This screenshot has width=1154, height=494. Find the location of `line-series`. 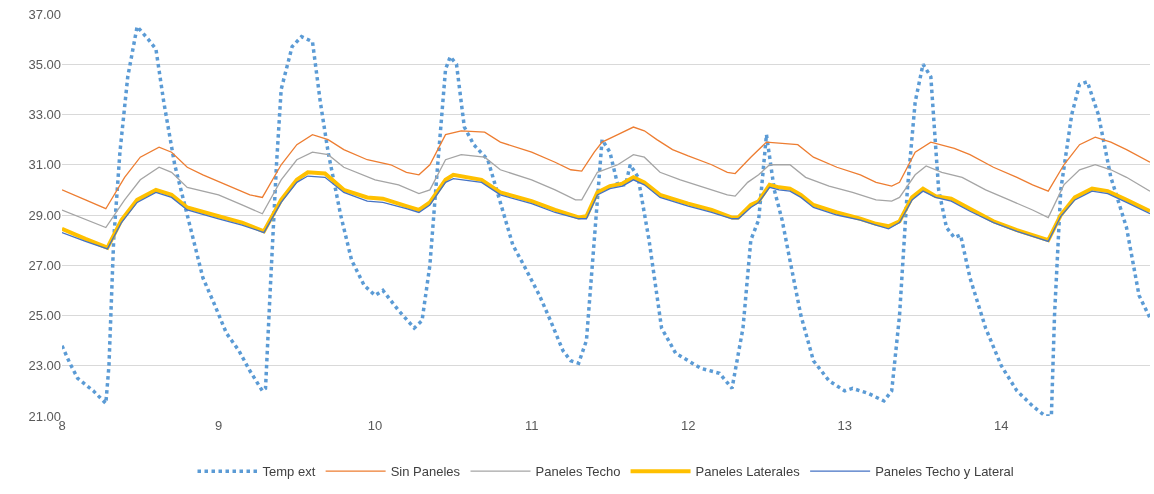

line-series is located at coordinates (606, 190).